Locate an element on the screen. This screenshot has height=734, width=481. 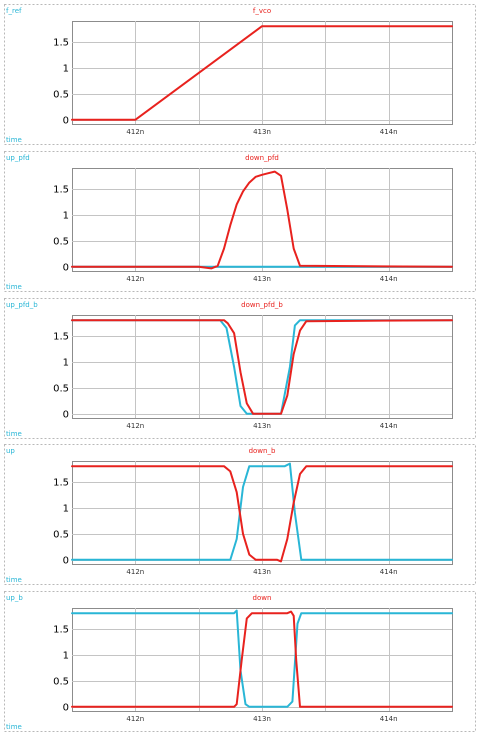
signal-label-left: up_b is located at coordinates (14, 598).